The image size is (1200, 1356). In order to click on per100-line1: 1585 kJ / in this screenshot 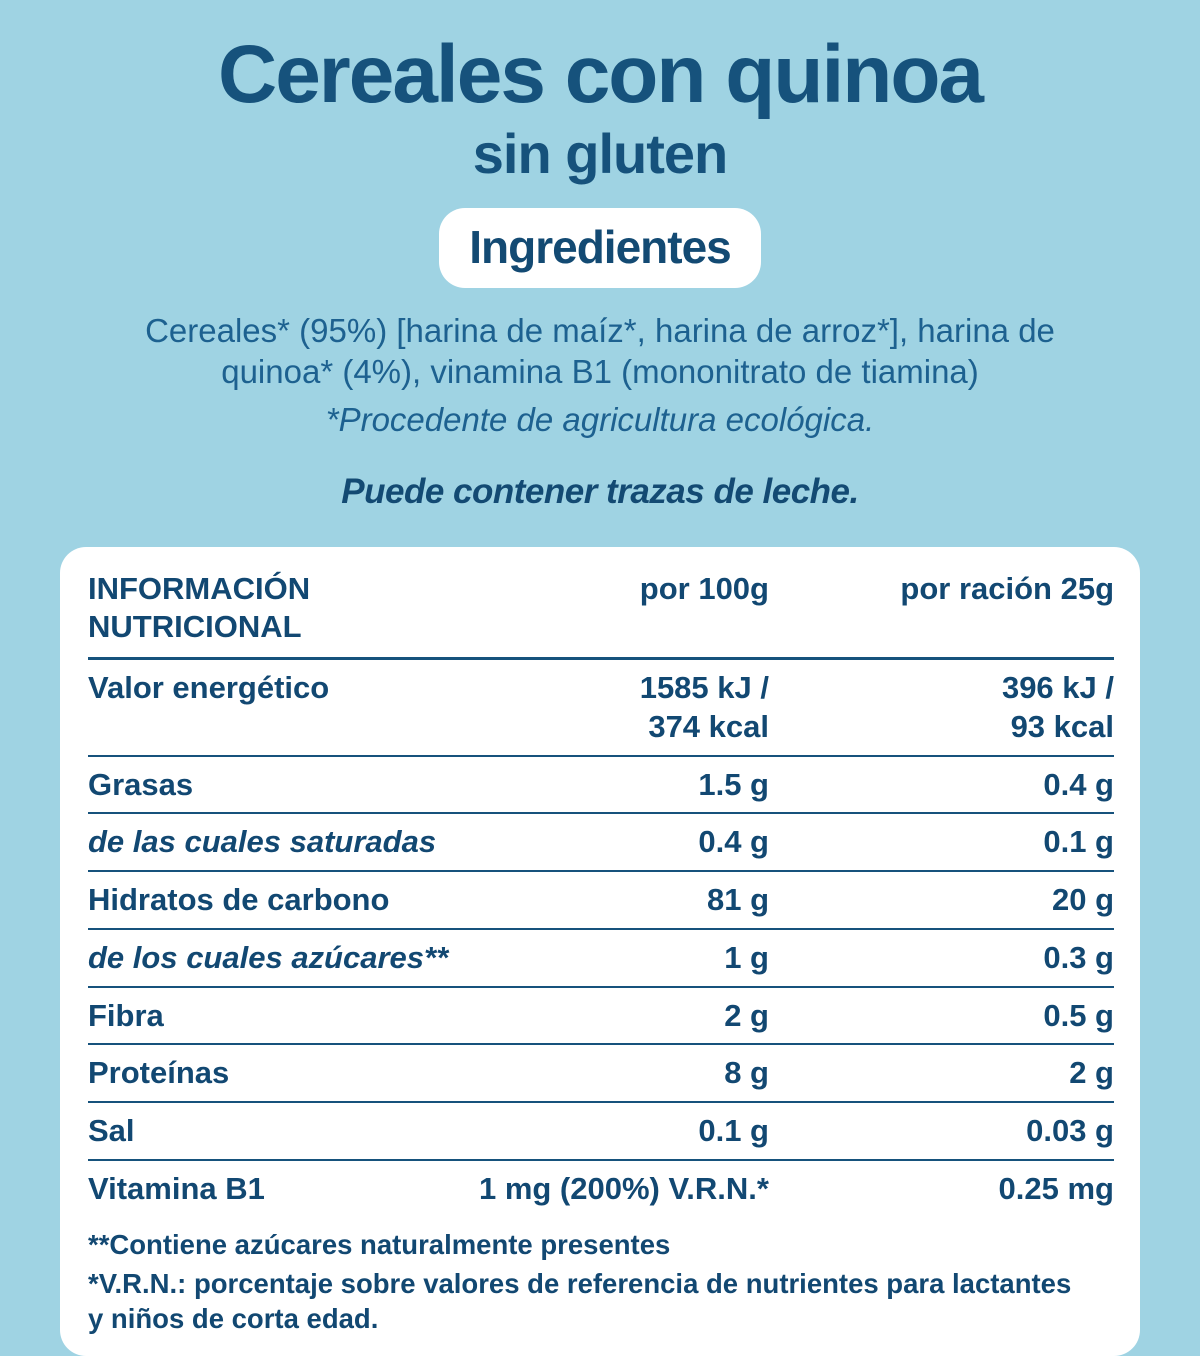, I will do `click(649, 688)`.